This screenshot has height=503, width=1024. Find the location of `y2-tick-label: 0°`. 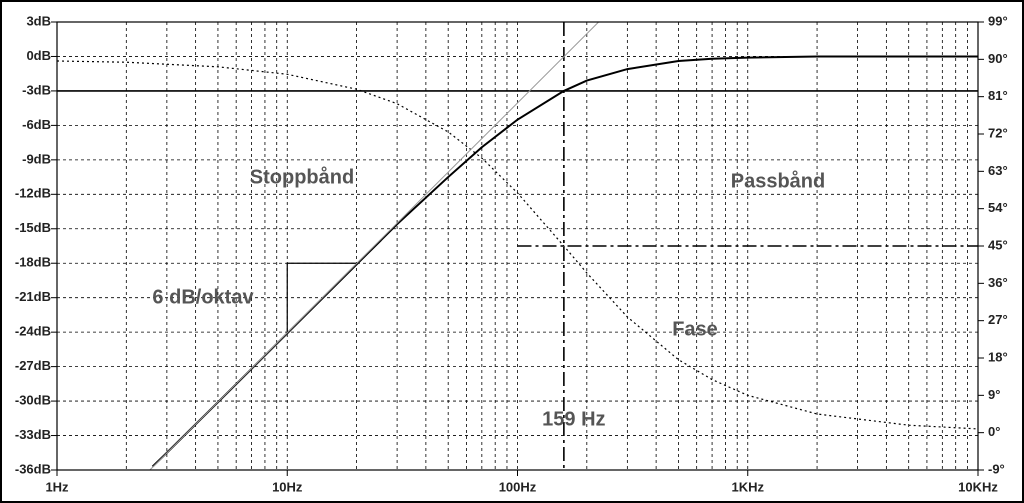

y2-tick-label: 0° is located at coordinates (994, 431).